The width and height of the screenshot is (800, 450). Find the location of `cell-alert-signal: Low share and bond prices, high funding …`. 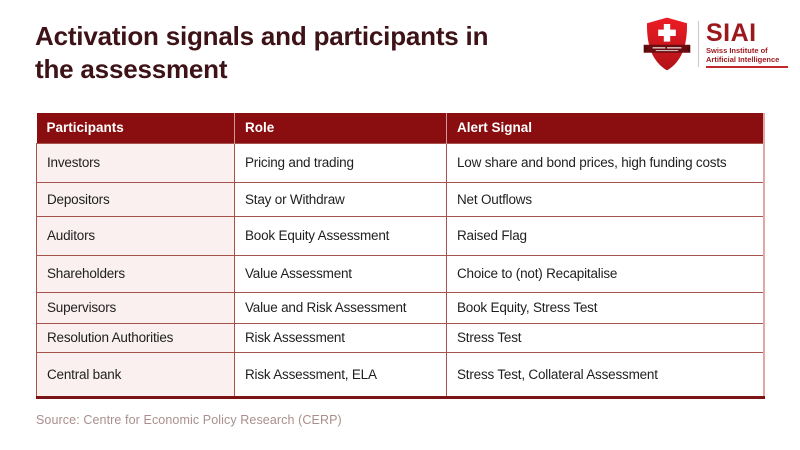

cell-alert-signal: Low share and bond prices, high funding … is located at coordinates (605, 162).